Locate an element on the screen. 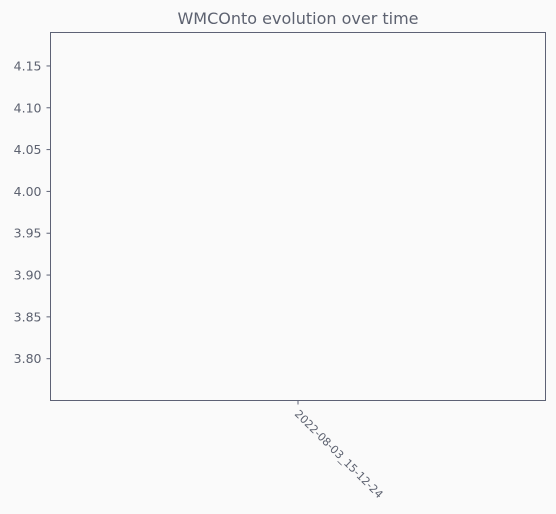  y-tick-label: 4.05 is located at coordinates (28, 149).